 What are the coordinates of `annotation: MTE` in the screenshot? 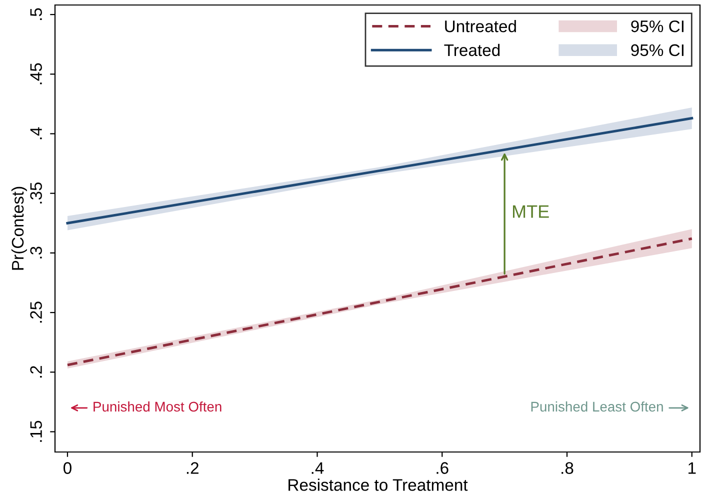 It's located at (530, 211).